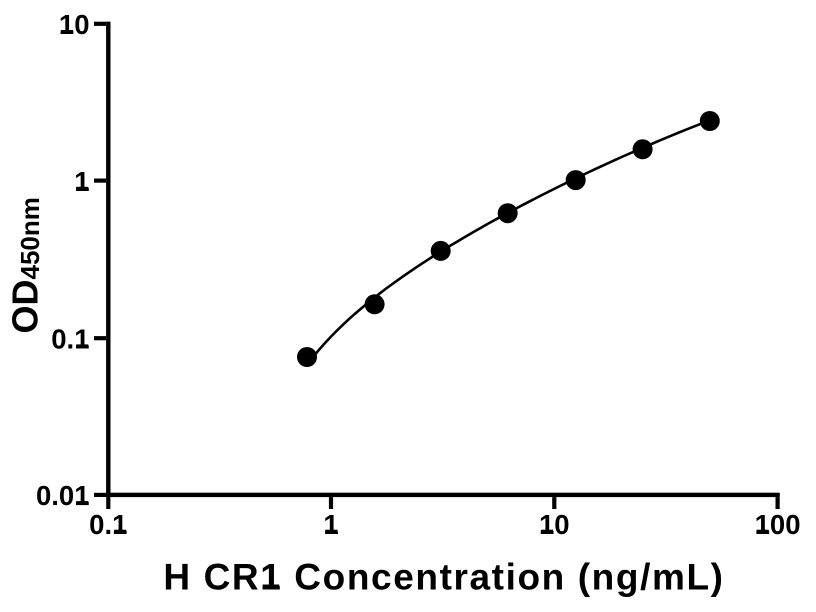 This screenshot has width=816, height=612. I want to click on svg-text: 100, so click(778, 524).